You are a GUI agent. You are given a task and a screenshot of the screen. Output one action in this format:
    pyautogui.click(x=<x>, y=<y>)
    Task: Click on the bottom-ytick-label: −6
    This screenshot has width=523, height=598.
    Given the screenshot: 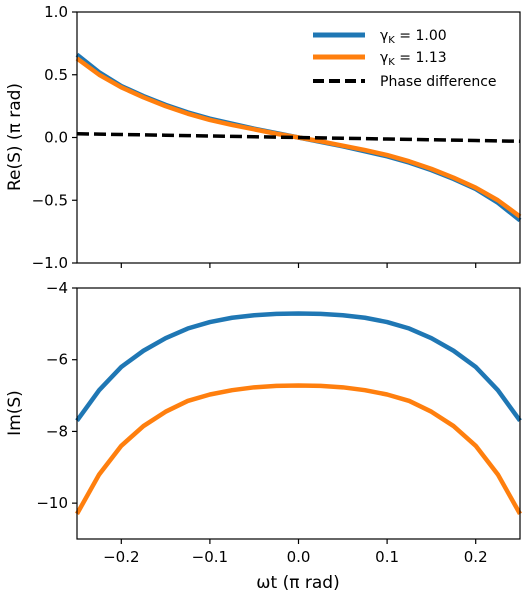 What is the action you would take?
    pyautogui.click(x=57, y=360)
    